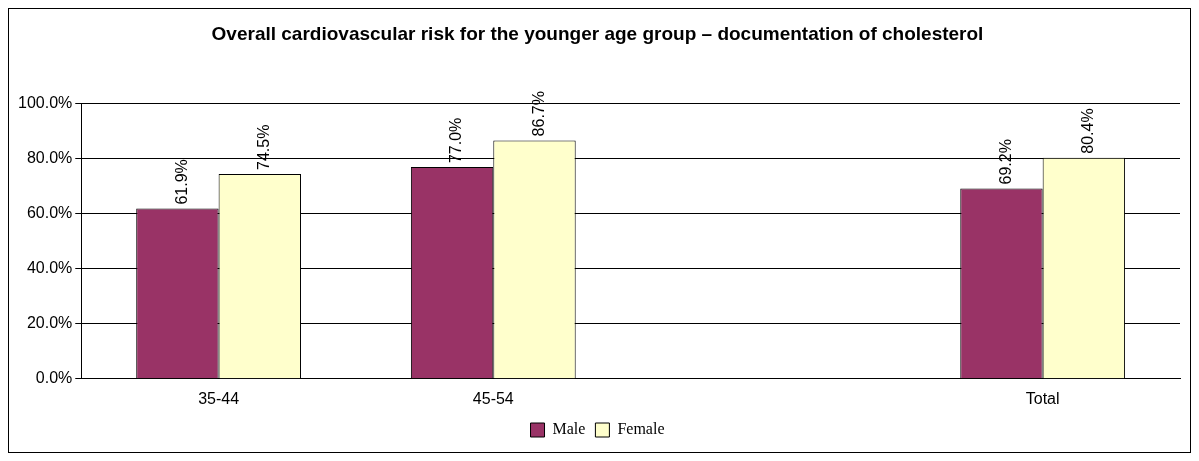 The height and width of the screenshot is (461, 1199). What do you see at coordinates (181, 182) in the screenshot?
I see `data-label: 61.9%` at bounding box center [181, 182].